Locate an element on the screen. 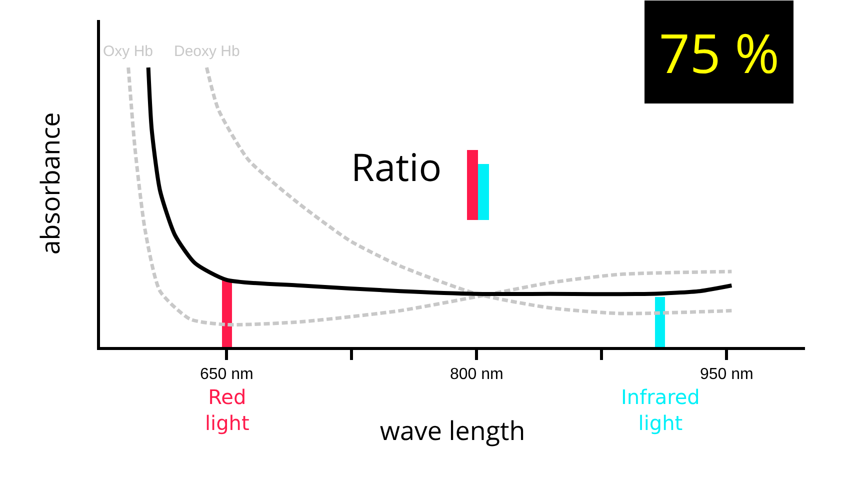  annotation: Red light is located at coordinates (227, 410).